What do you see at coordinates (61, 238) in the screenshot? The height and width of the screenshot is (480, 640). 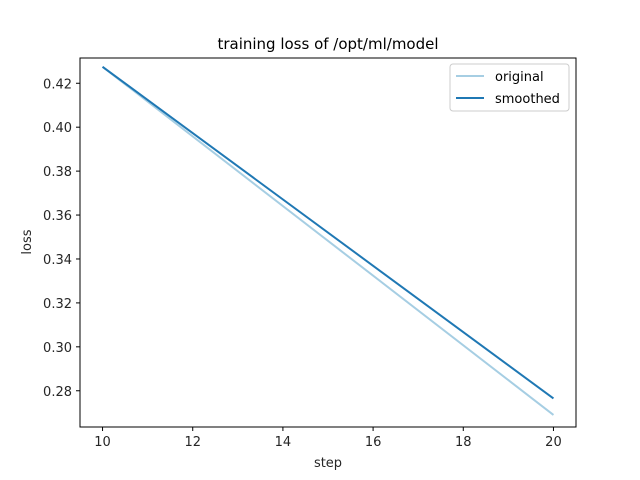 I see `y-axis: 0.28 0.30 0.32 0.34 0.36 0.38 0.40 0.42` at bounding box center [61, 238].